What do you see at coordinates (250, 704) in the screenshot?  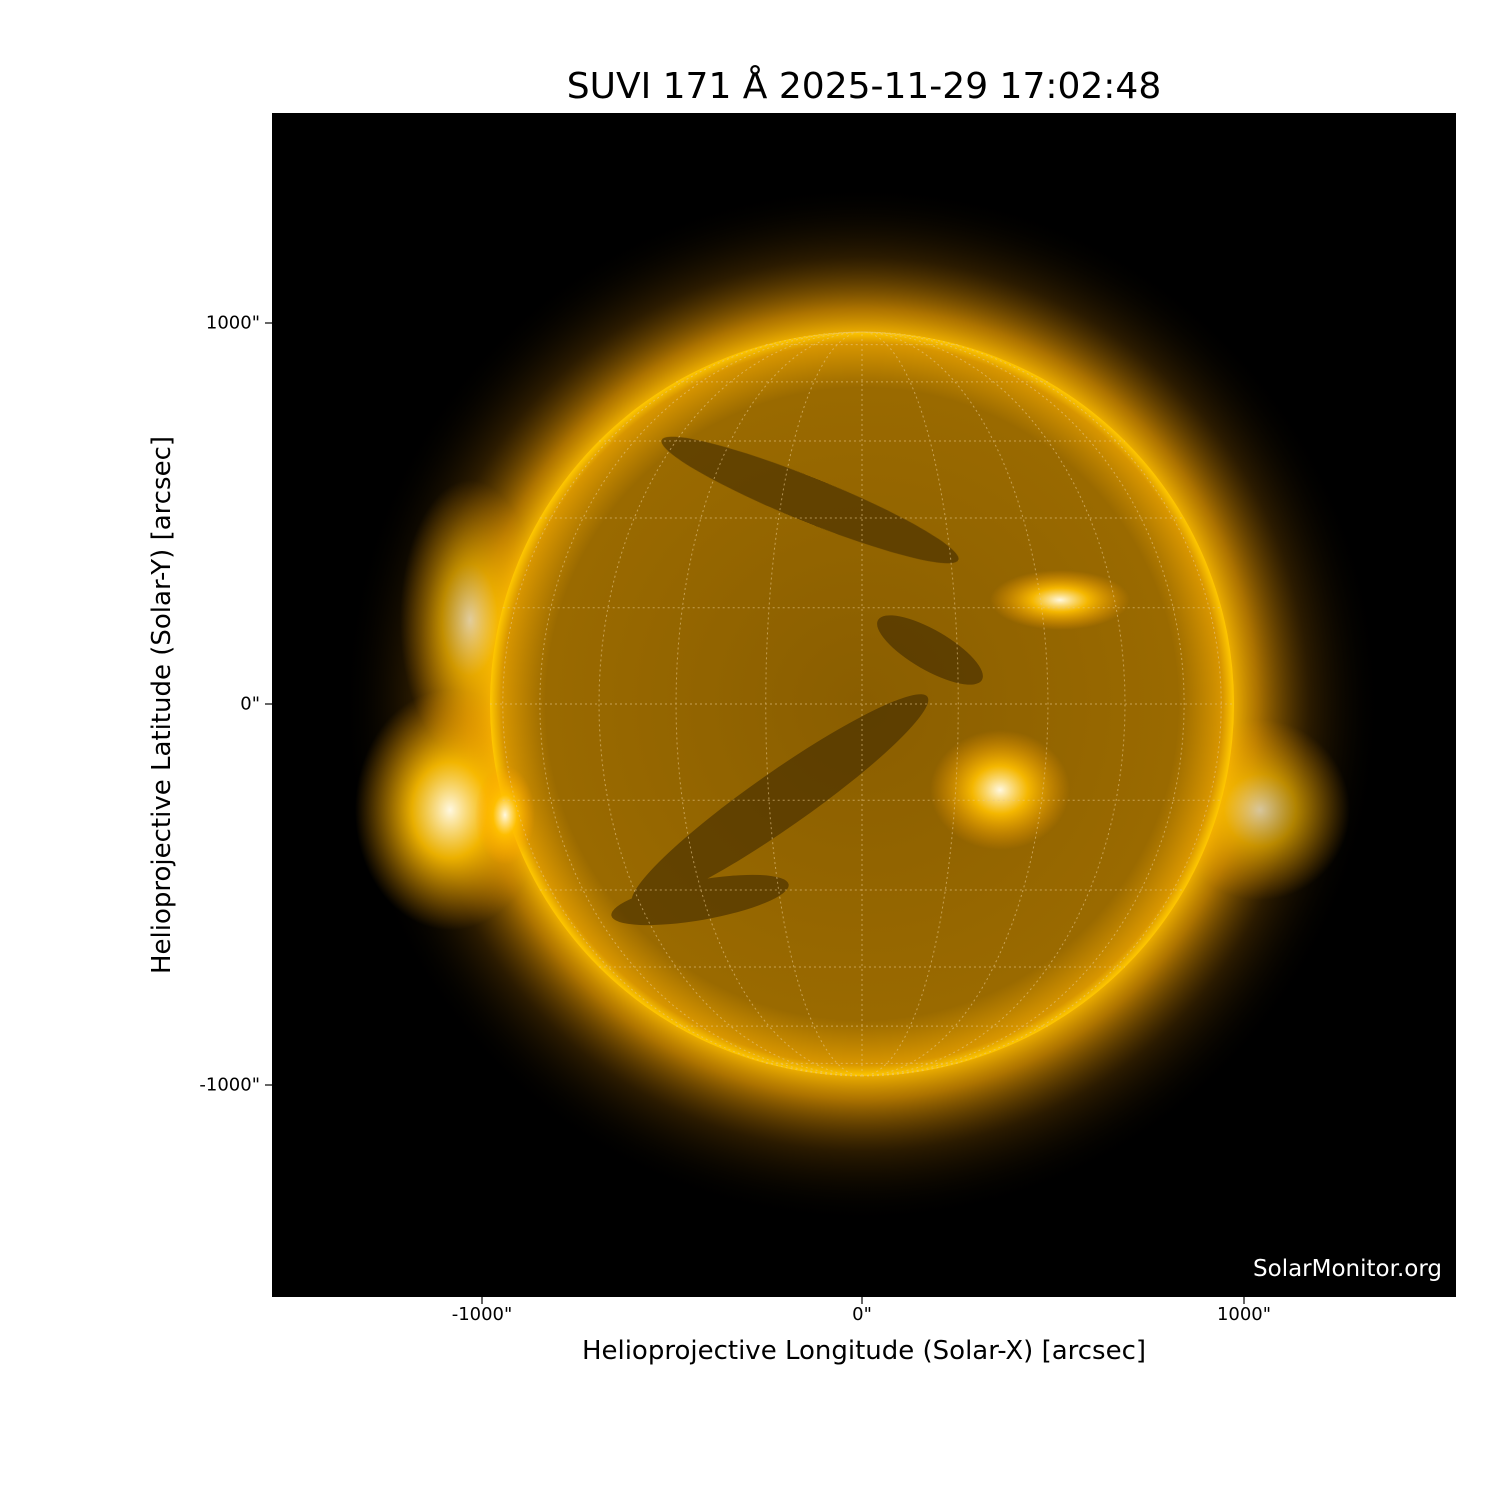 I see `y-tick-label: 0"` at bounding box center [250, 704].